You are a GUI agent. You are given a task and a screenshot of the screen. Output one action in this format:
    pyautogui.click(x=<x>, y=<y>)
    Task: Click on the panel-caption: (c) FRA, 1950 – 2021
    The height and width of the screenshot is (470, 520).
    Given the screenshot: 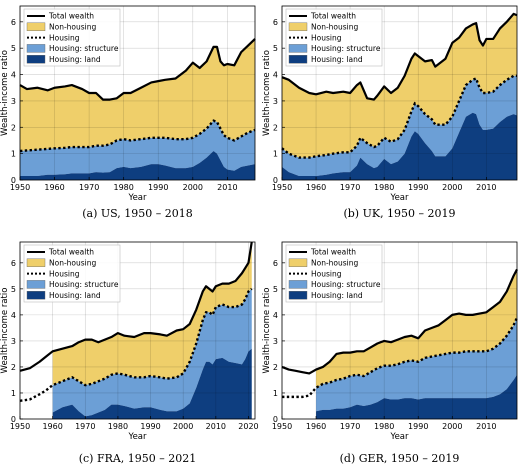 What is the action you would take?
    pyautogui.click(x=138, y=458)
    